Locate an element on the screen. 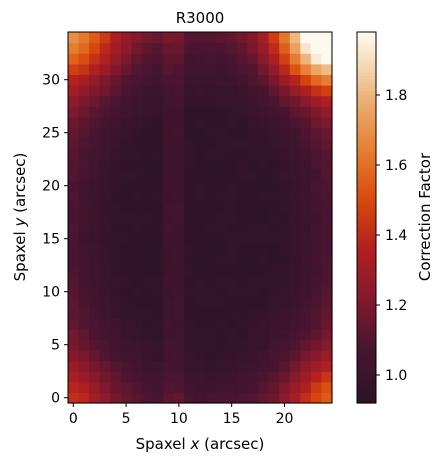 The height and width of the screenshot is (467, 445). colorbar-tick-label: 1.6 is located at coordinates (396, 166).